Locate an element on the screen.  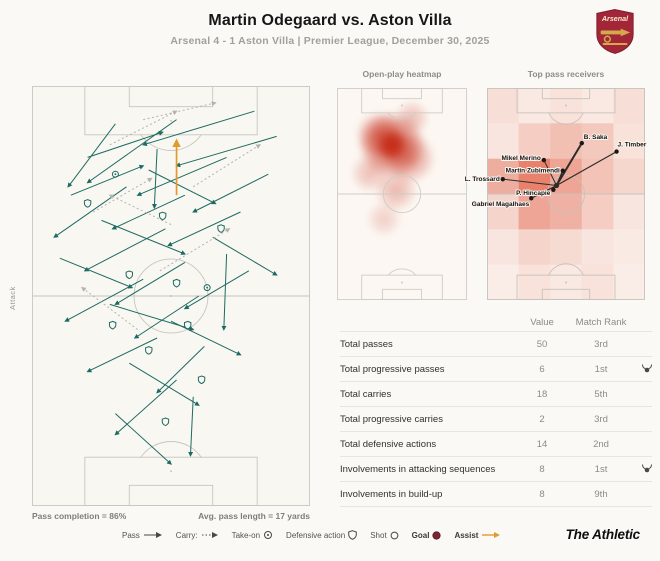
assist-arrow-icon is located at coordinates (491, 535).